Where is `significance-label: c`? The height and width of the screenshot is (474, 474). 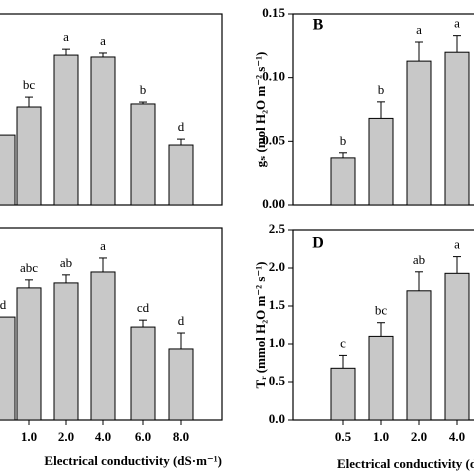
significance-label: c is located at coordinates (343, 342).